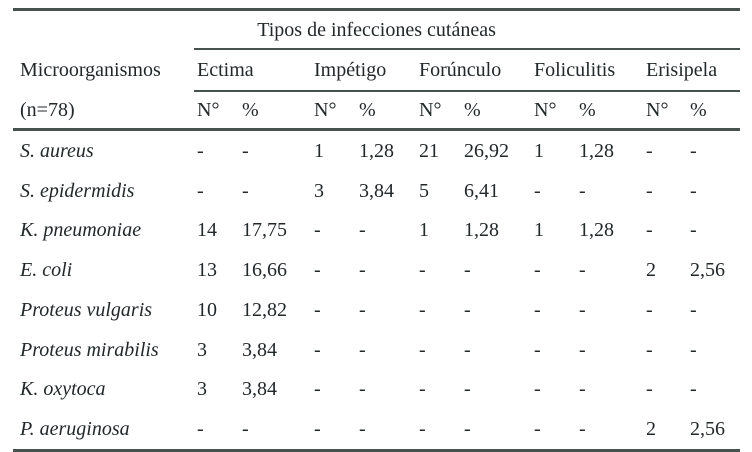 The width and height of the screenshot is (752, 452). What do you see at coordinates (90, 70) in the screenshot?
I see `stub-header-line1: Microorganismos` at bounding box center [90, 70].